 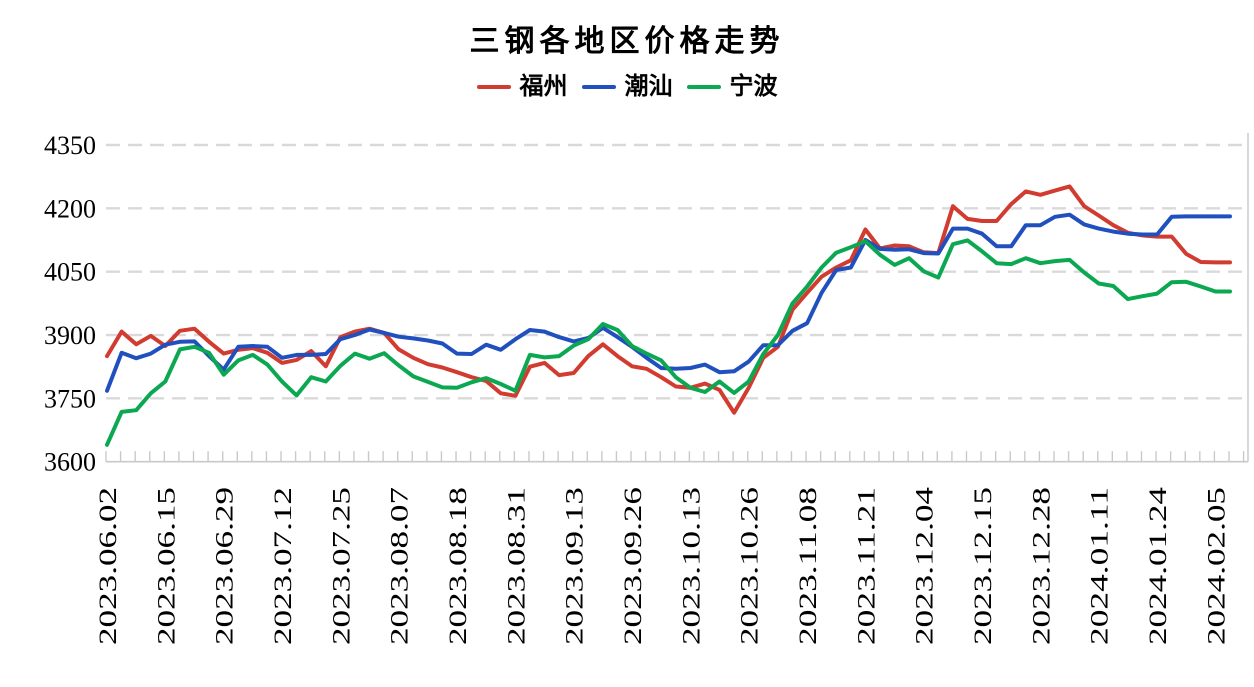 I want to click on y-tick-label: 4050, so click(x=70, y=272).